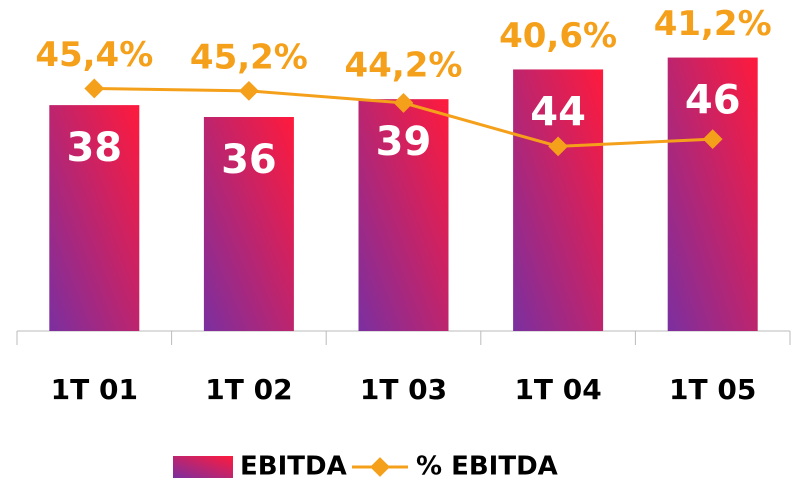  What do you see at coordinates (203, 467) in the screenshot?
I see `legend-swatch` at bounding box center [203, 467].